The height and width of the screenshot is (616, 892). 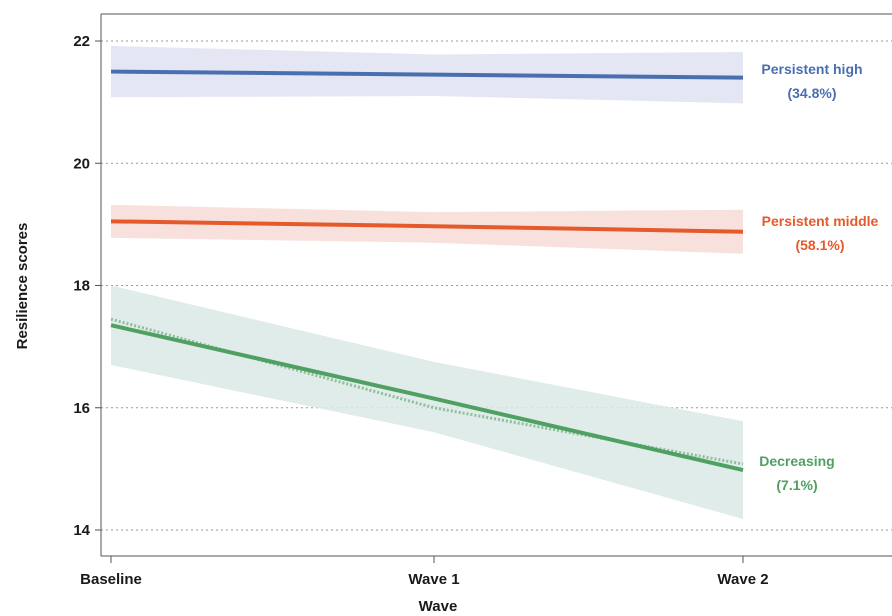 I want to click on series-name-label: Persistent middle, so click(x=820, y=221).